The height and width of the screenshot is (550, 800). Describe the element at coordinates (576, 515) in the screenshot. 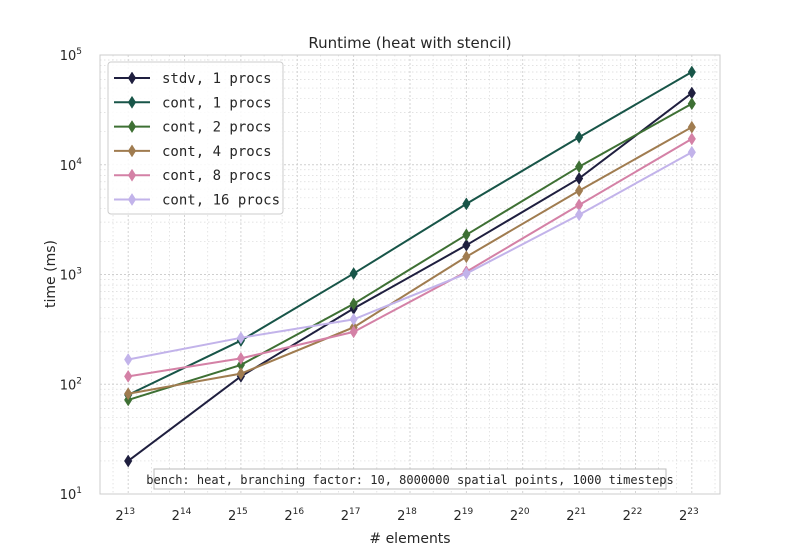

I see `x-tick-label: 221` at that location.